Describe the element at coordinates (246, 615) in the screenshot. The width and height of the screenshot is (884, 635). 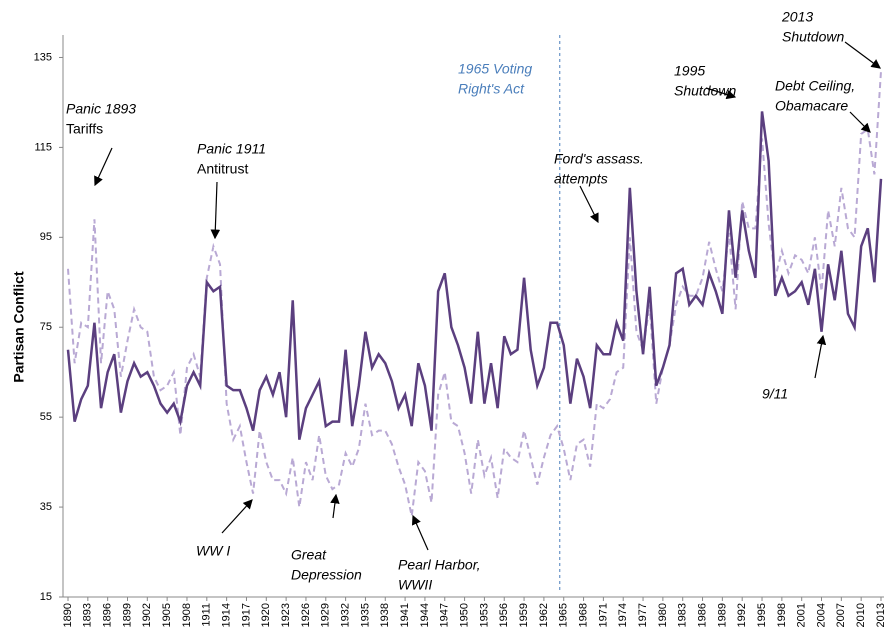
I see `x-tick-label: 1917` at that location.